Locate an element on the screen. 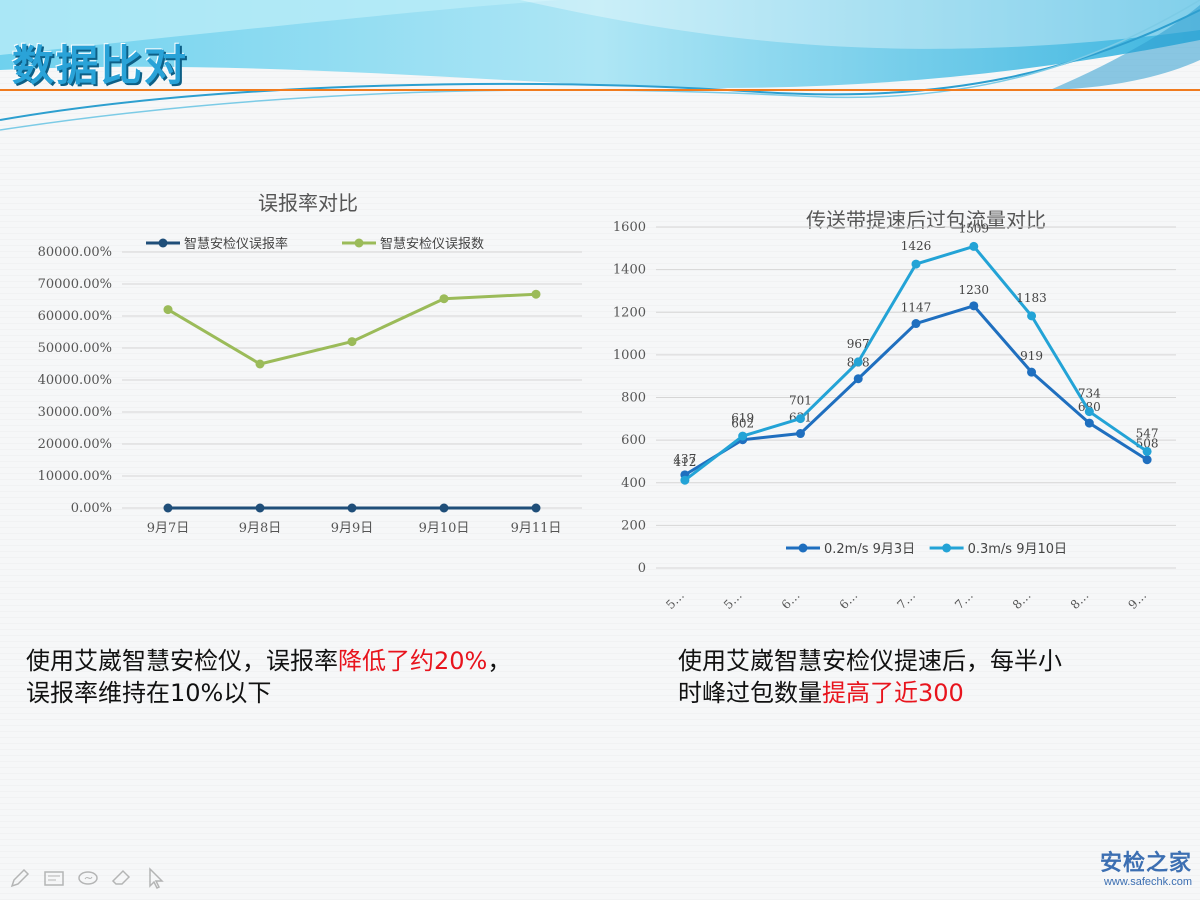 This screenshot has width=1200, height=900. chart-title: 传送带提速后过包流量对比 is located at coordinates (926, 220).